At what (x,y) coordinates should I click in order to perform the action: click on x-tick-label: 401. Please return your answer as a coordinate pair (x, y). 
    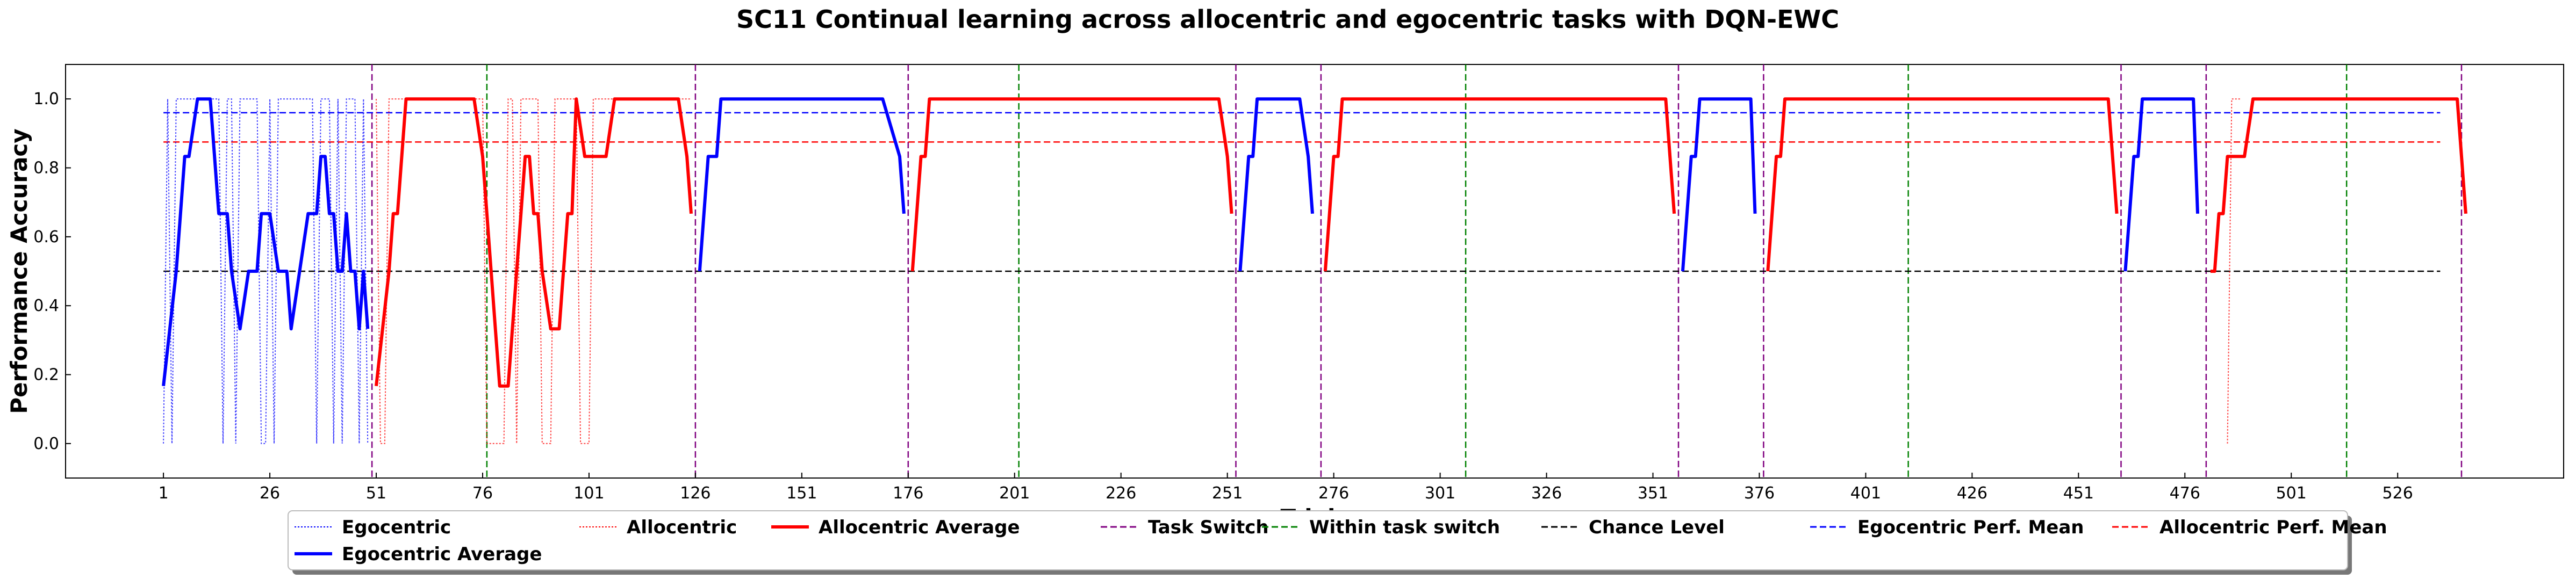
    Looking at the image, I should click on (1865, 493).